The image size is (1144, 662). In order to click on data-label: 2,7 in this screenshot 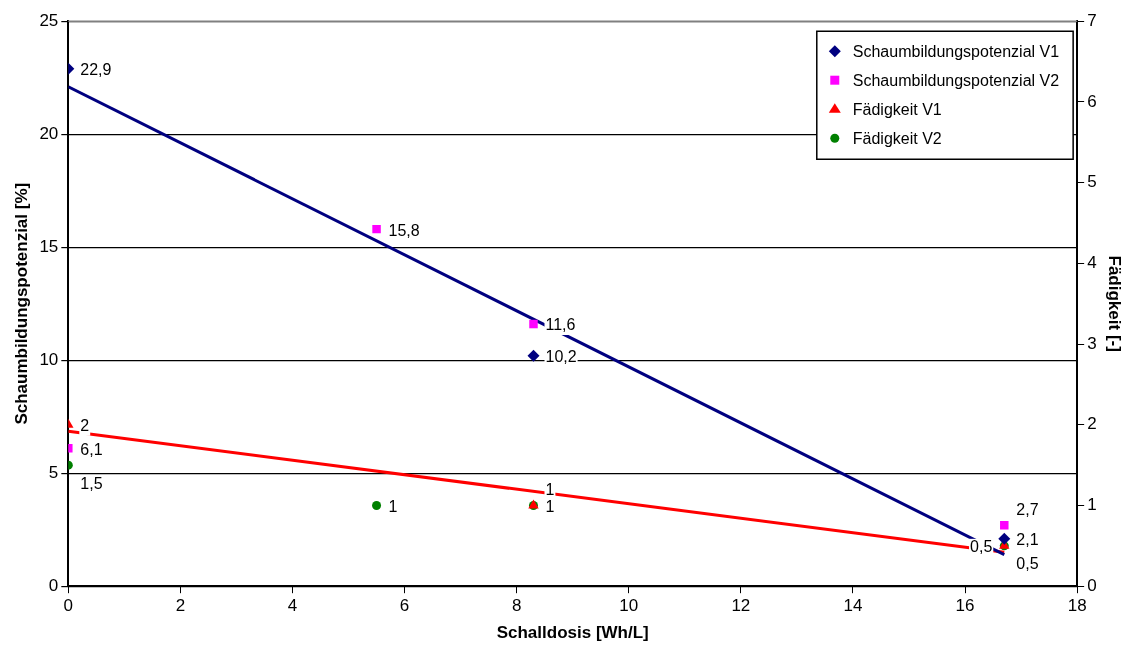, I will do `click(1027, 509)`.